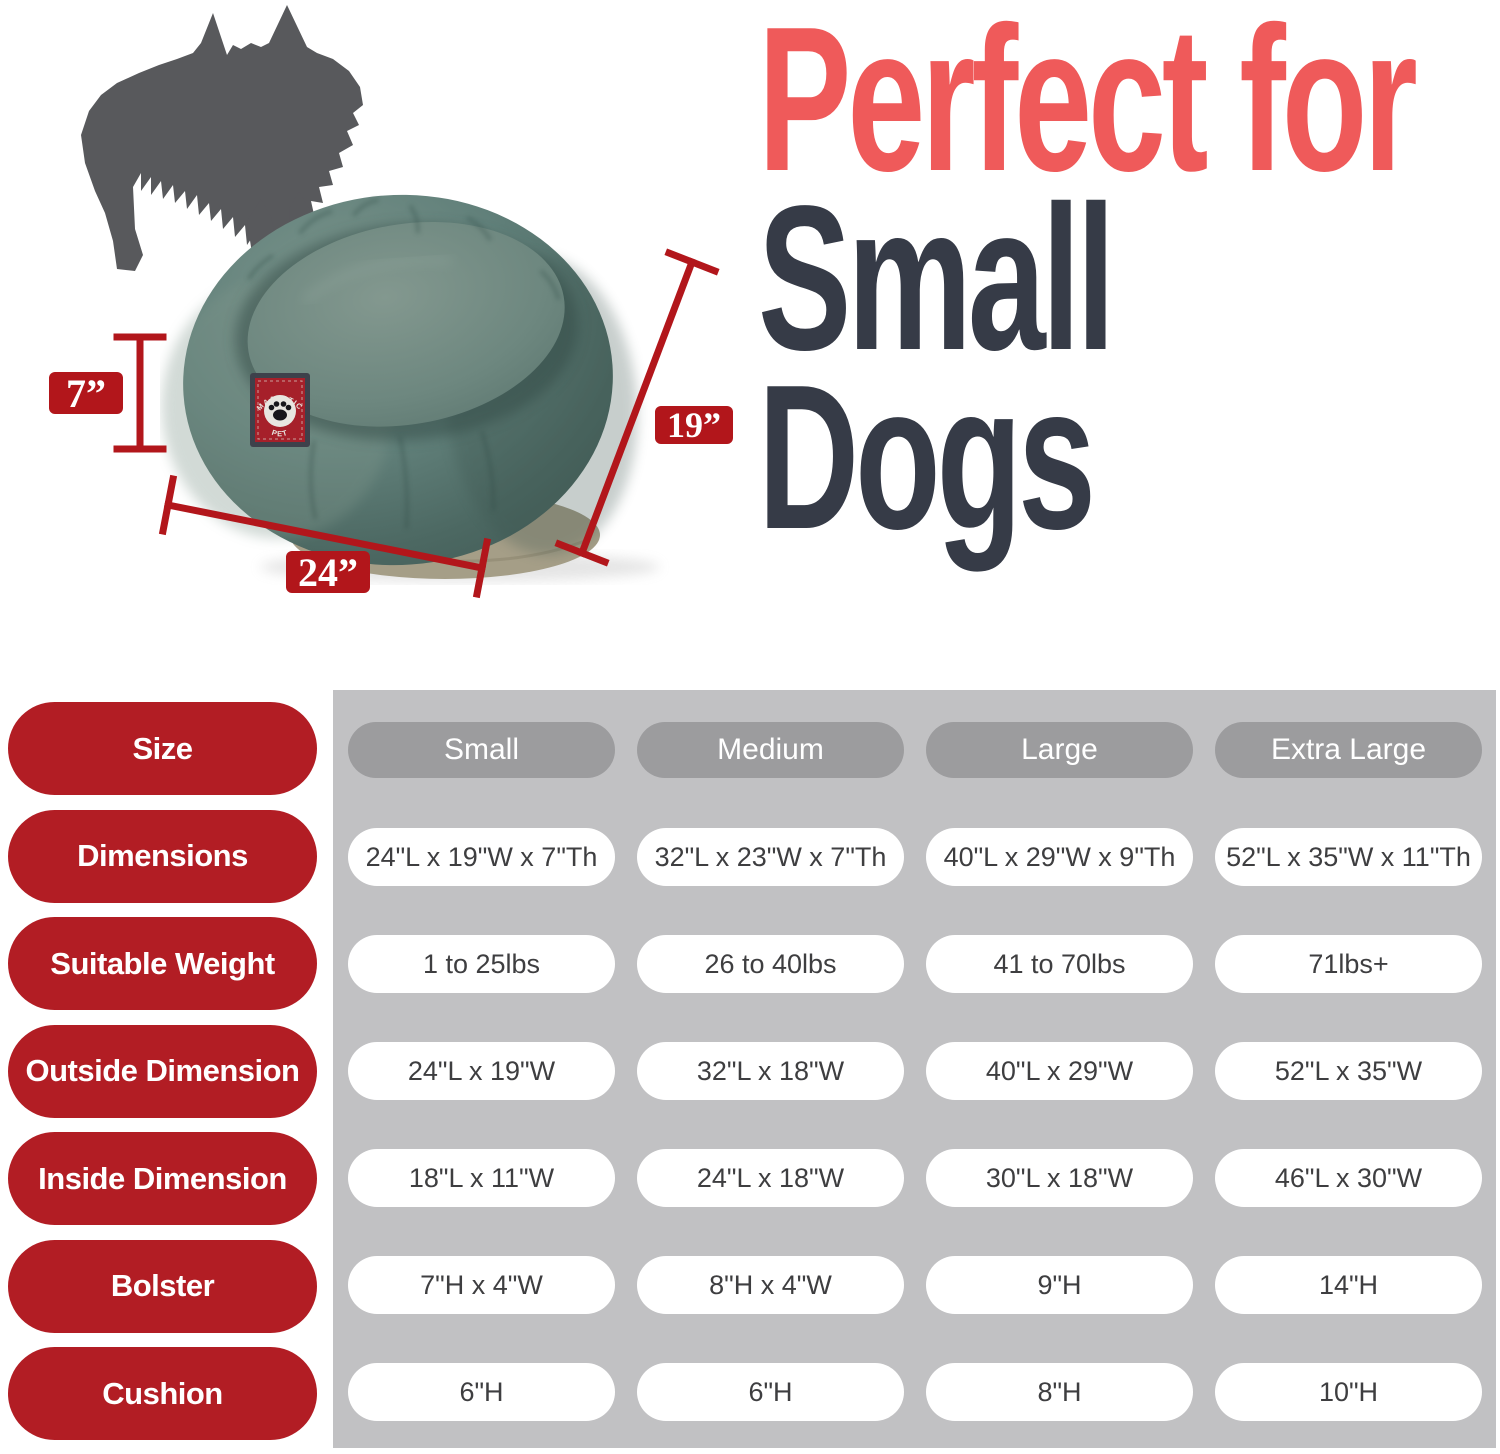 The height and width of the screenshot is (1454, 1500). Describe the element at coordinates (162, 1071) in the screenshot. I see `row-label-pill-3: Outside Dimension` at that location.